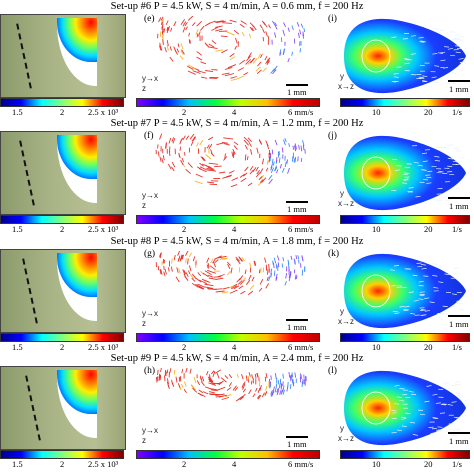 The height and width of the screenshot is (474, 474). What do you see at coordinates (228, 454) in the screenshot?
I see `velocity-colorbar` at bounding box center [228, 454].